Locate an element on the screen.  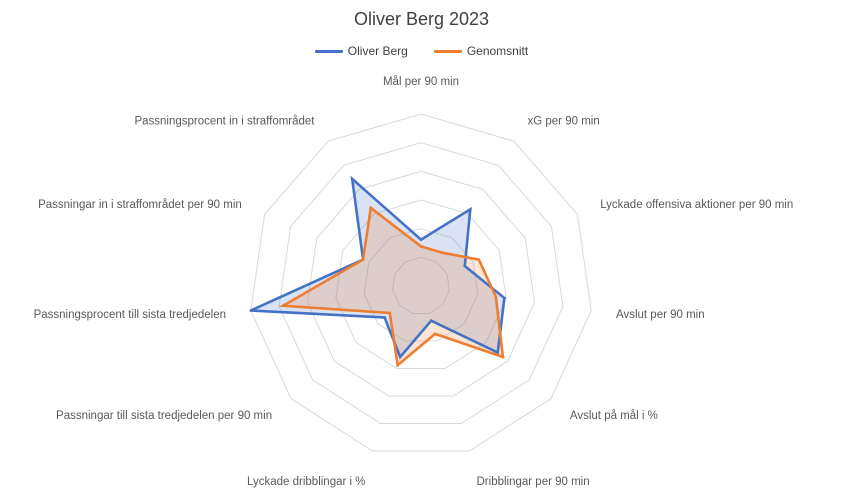
chart-legend: Oliver Berg Genomsnitt is located at coordinates (421, 51).